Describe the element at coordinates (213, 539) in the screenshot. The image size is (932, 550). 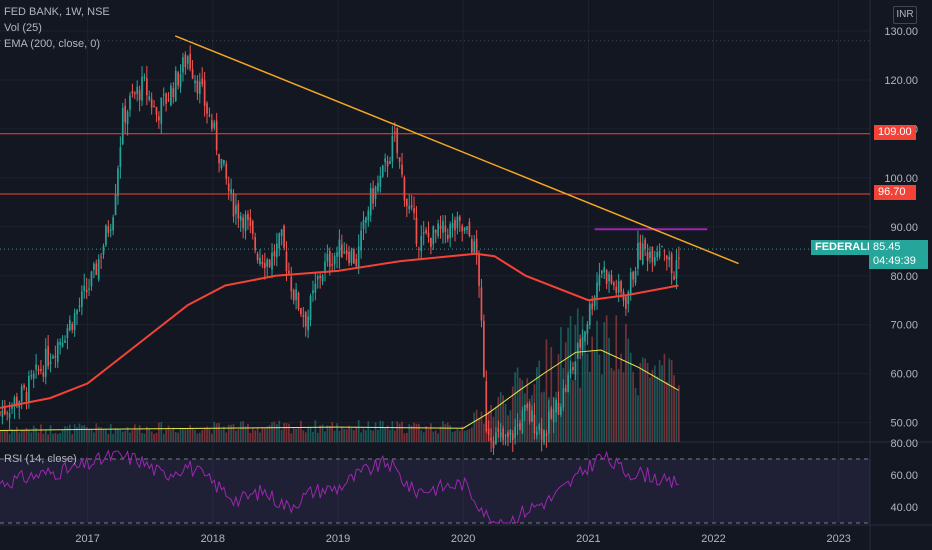
I see `time-tick-label: 2018` at that location.